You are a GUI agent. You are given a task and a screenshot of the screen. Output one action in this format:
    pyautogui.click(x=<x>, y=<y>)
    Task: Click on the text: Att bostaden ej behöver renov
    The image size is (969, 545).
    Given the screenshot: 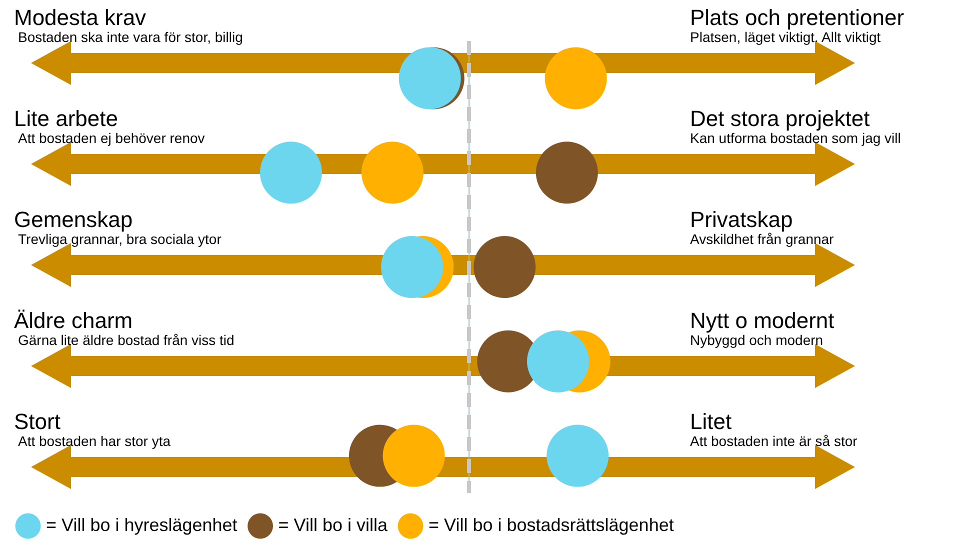 What is the action you would take?
    pyautogui.click(x=112, y=138)
    